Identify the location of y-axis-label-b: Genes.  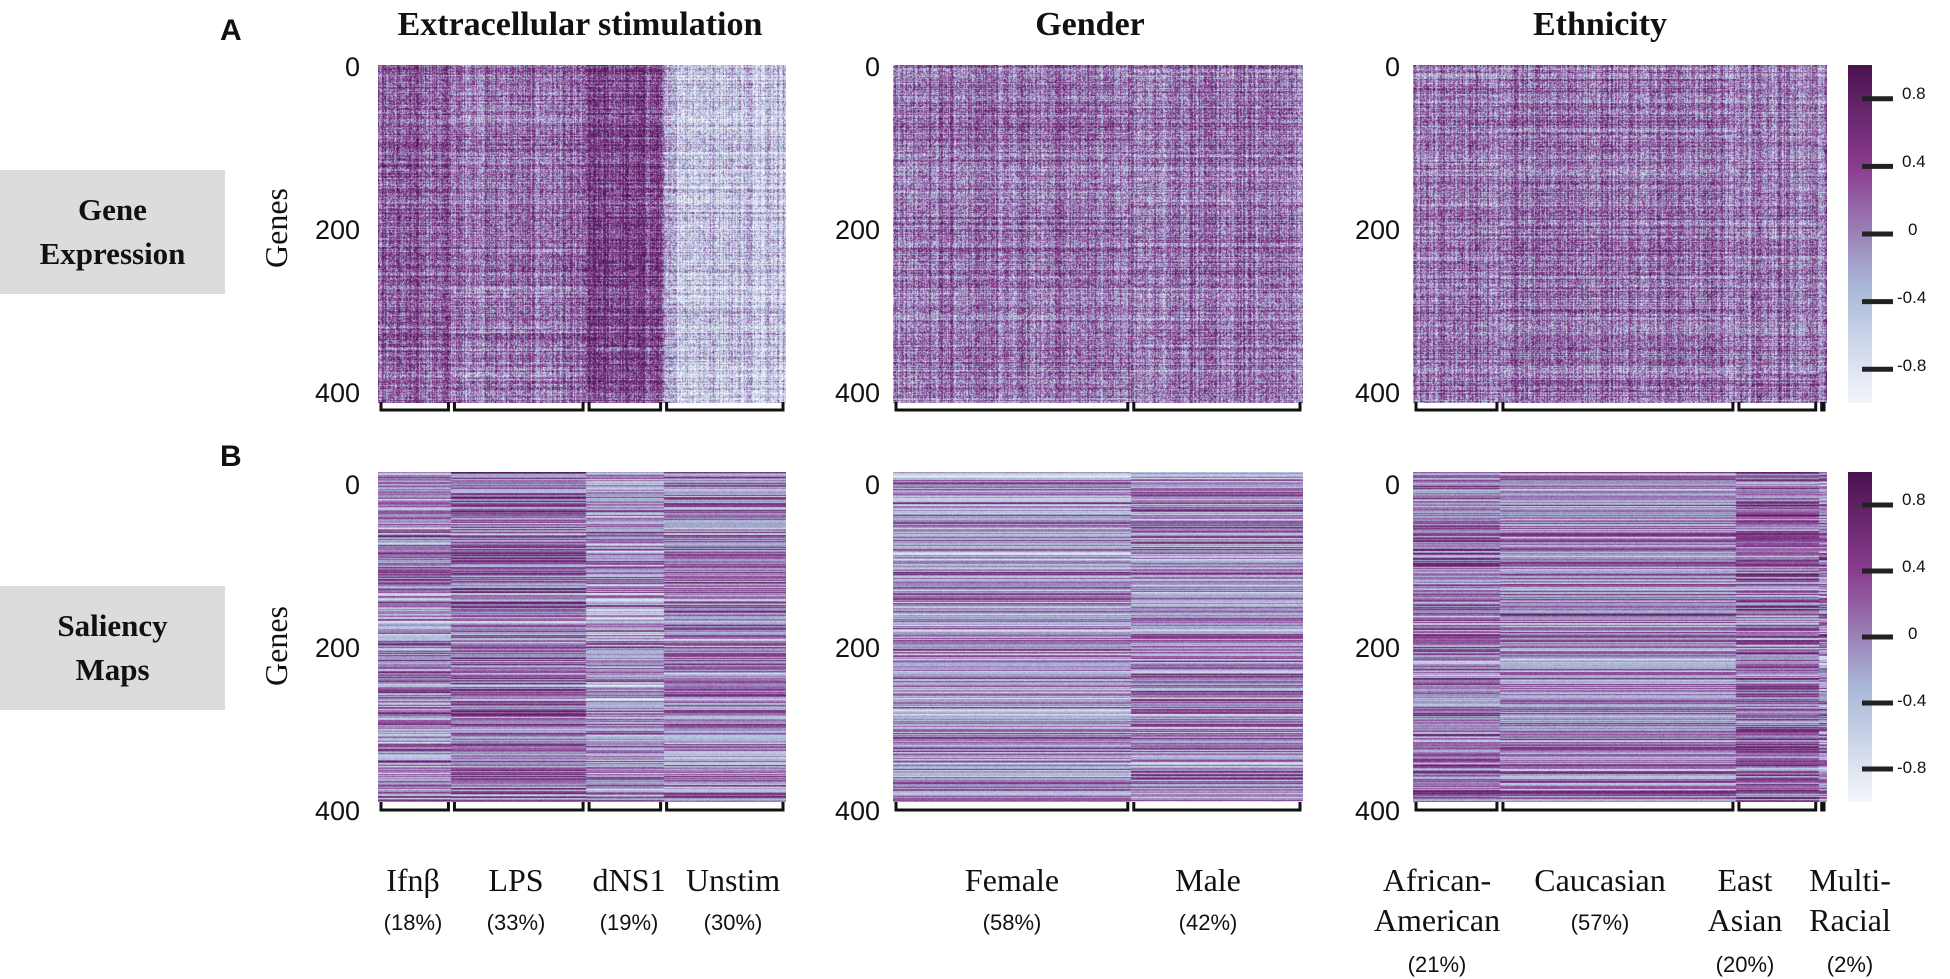
(276, 646).